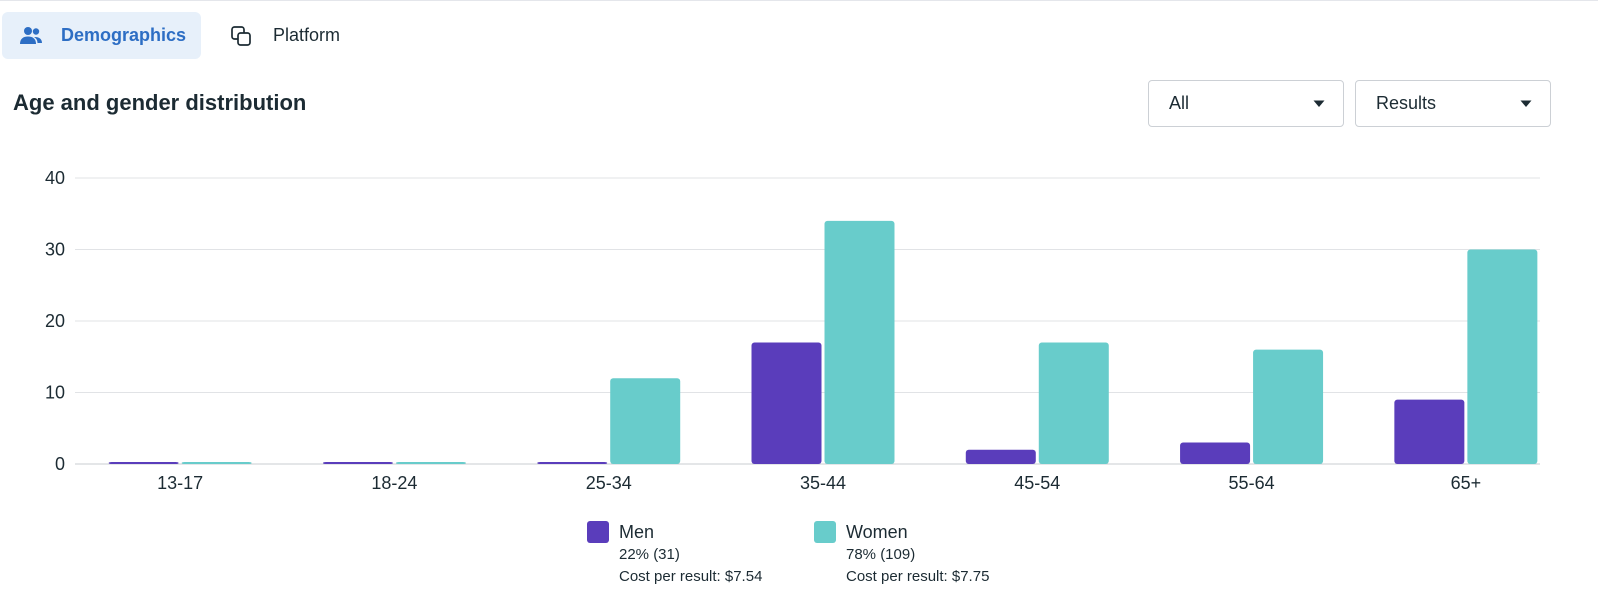 The image size is (1598, 616). I want to click on metric-dropdown: Results, so click(1453, 103).